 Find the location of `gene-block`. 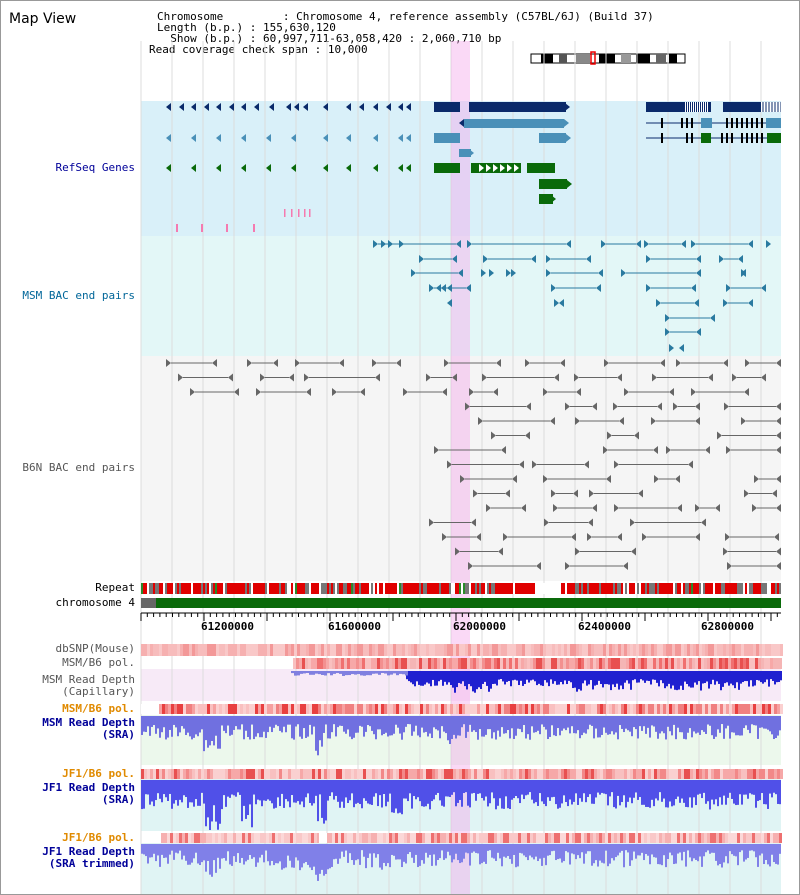

gene-block is located at coordinates (517, 107).